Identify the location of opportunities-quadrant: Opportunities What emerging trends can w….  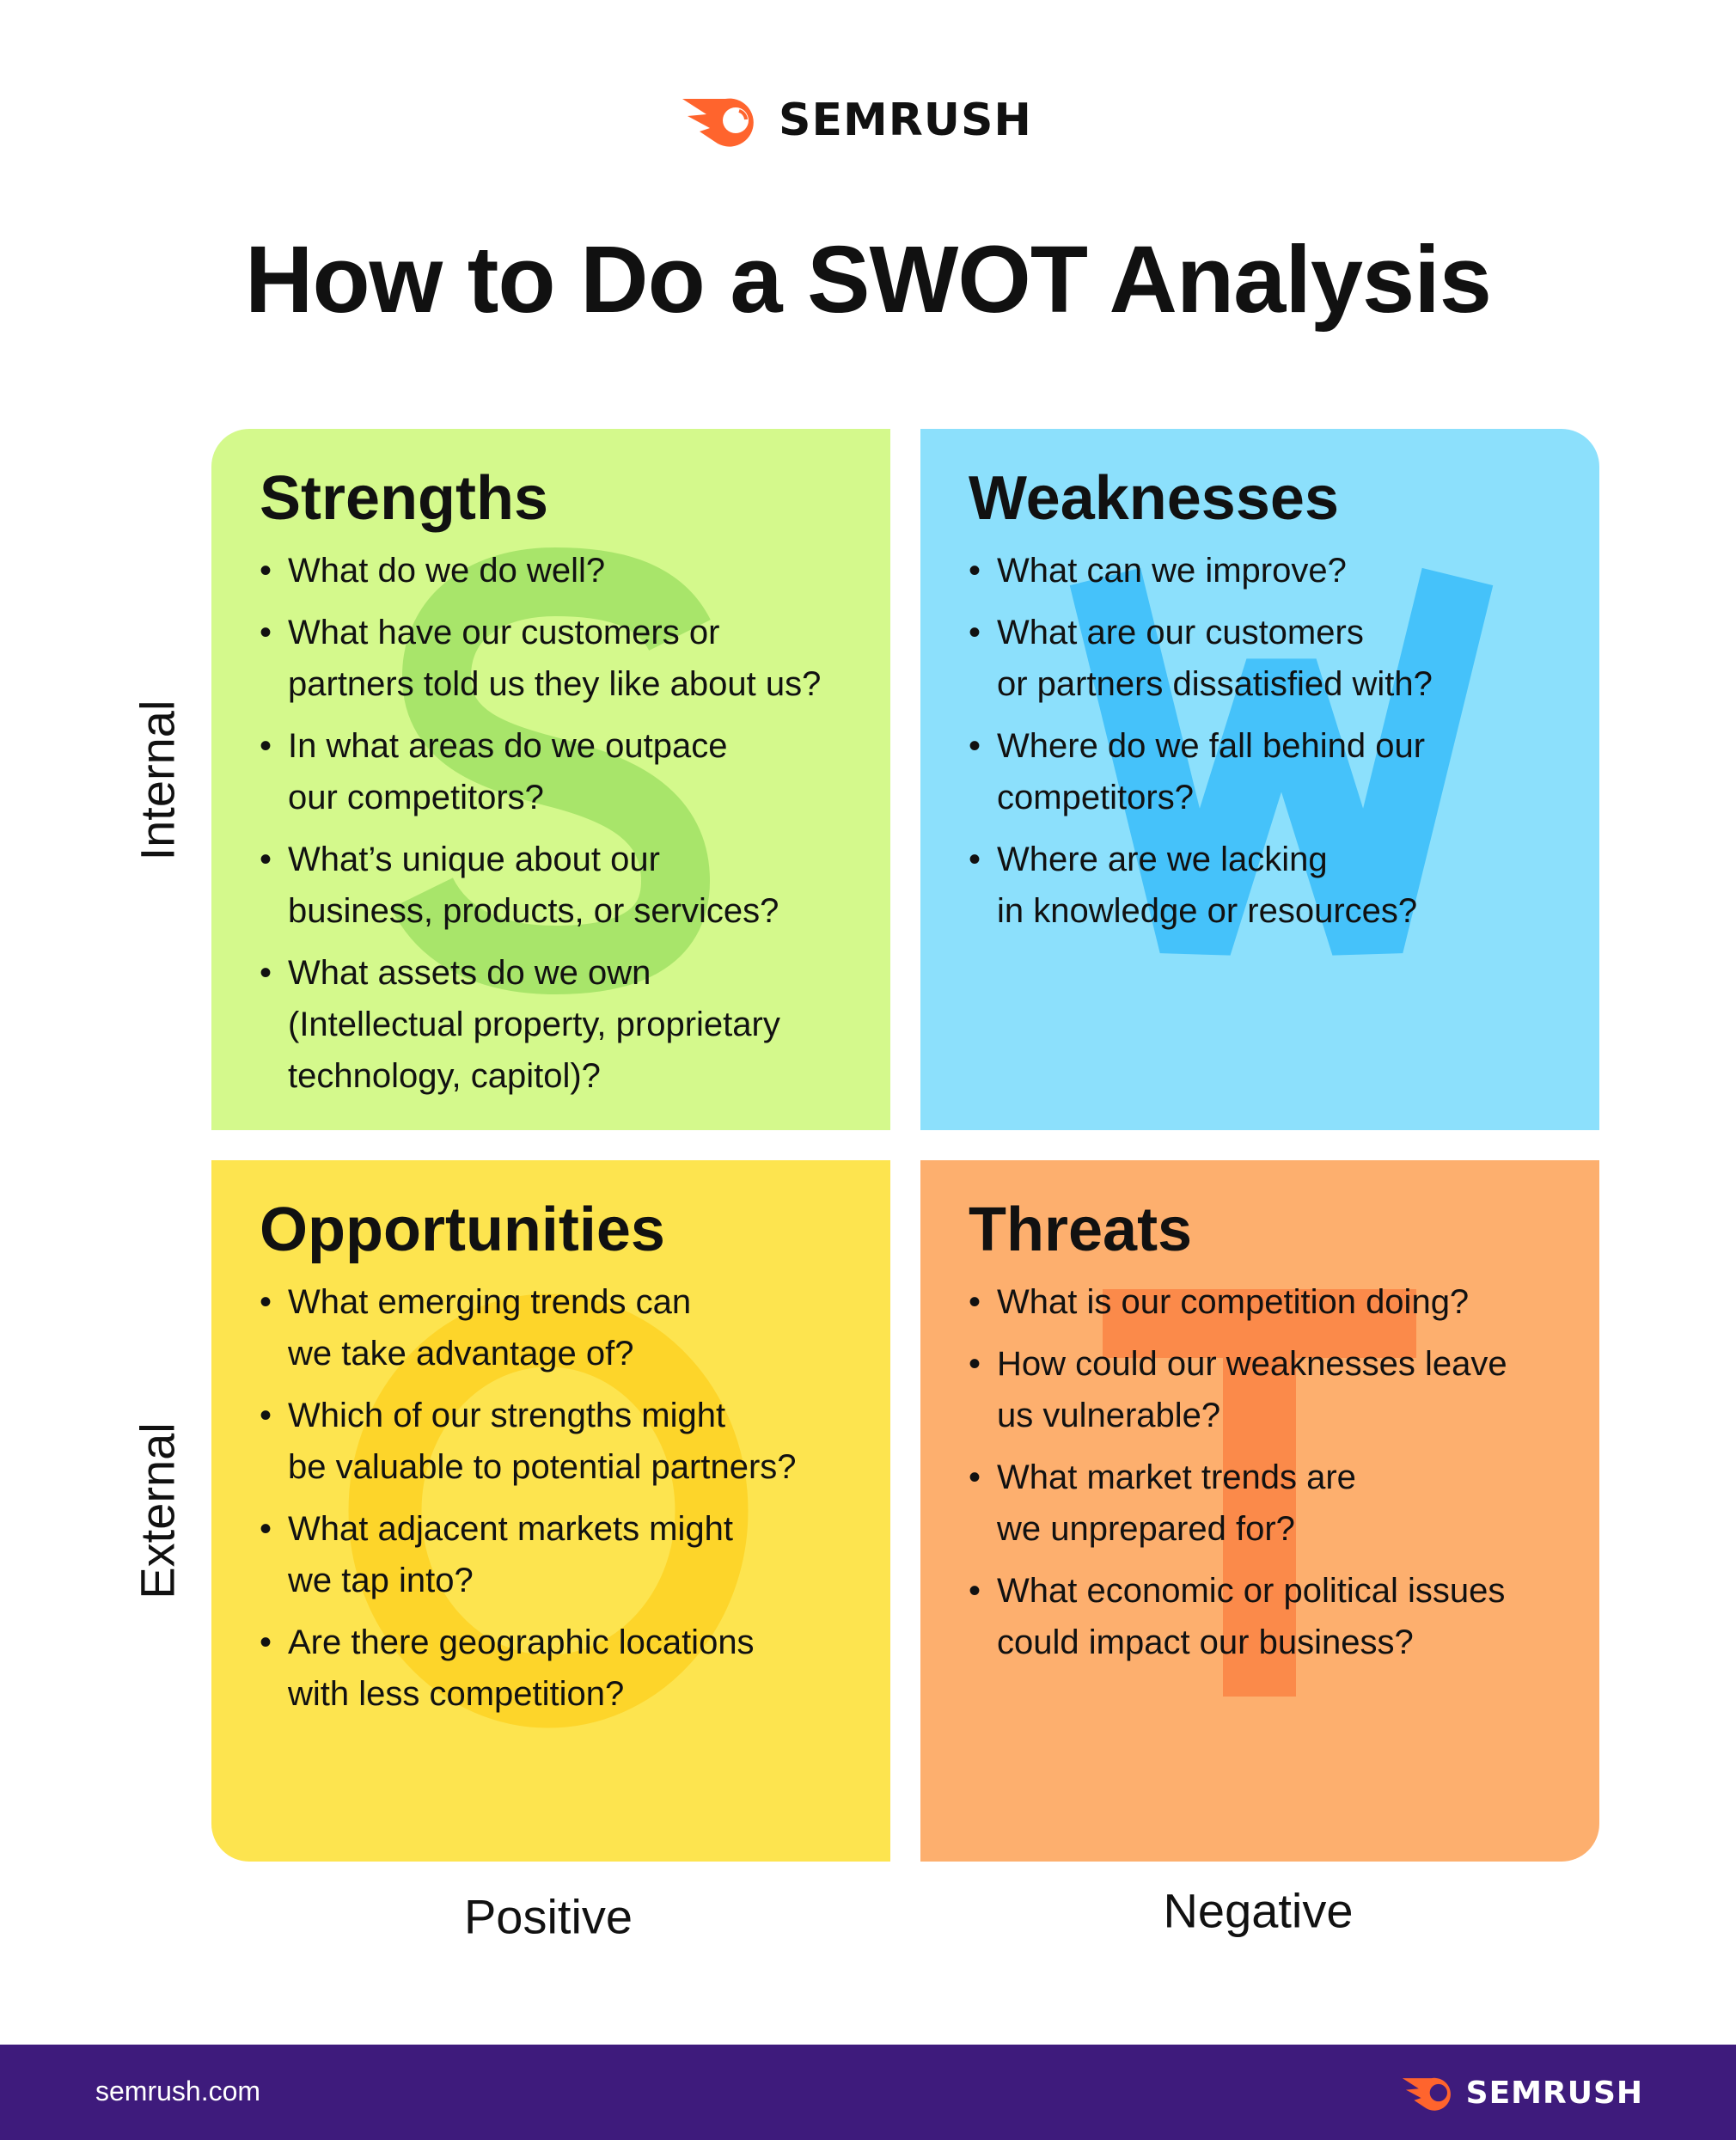
(550, 1511).